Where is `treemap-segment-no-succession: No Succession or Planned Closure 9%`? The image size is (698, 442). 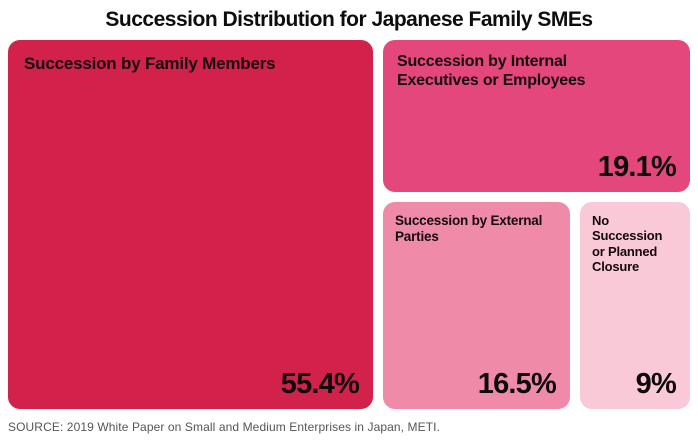 treemap-segment-no-succession: No Succession or Planned Closure 9% is located at coordinates (635, 305).